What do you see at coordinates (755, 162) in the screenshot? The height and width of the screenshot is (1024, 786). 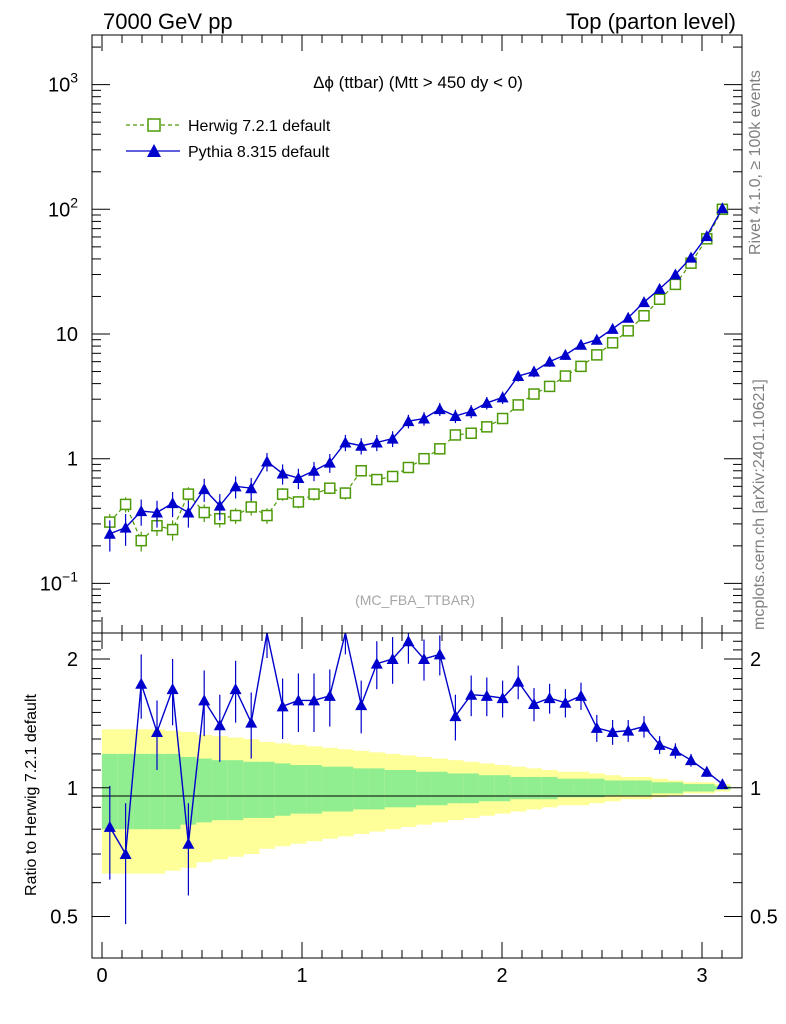 I see `rivet-label: Rivet 4.1.0, ≥ 100k events` at bounding box center [755, 162].